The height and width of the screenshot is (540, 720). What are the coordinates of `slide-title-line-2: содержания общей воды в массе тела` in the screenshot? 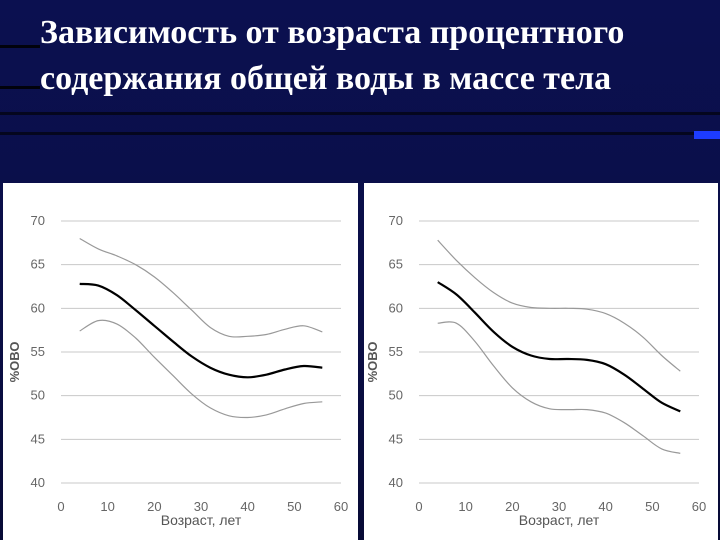 It's located at (326, 78).